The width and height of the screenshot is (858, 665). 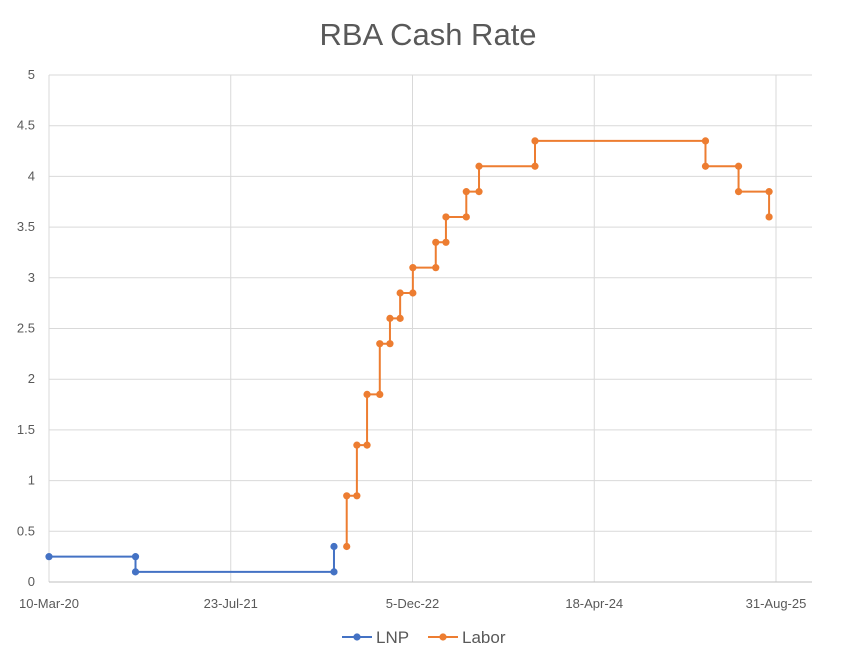 What do you see at coordinates (31, 175) in the screenshot?
I see `y-tick-label: 4` at bounding box center [31, 175].